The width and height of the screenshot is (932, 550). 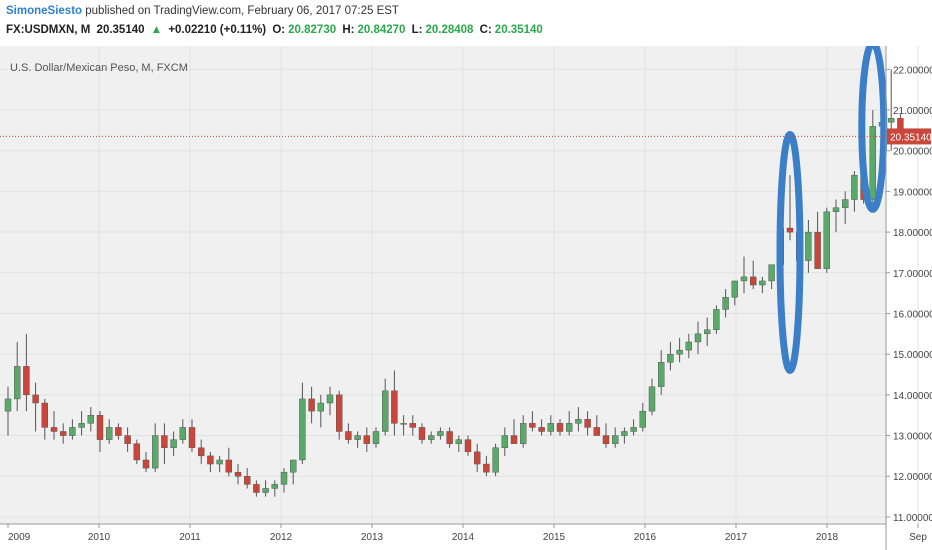 I want to click on y-tick-label: 21.00000, so click(x=912, y=111).